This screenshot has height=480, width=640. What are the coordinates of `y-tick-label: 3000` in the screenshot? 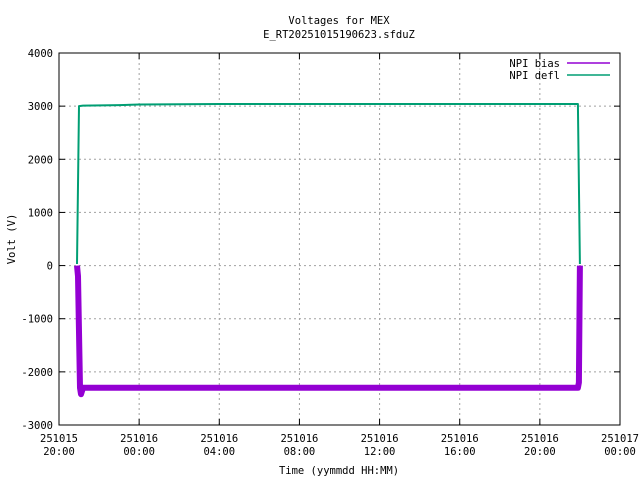 It's located at (40, 107).